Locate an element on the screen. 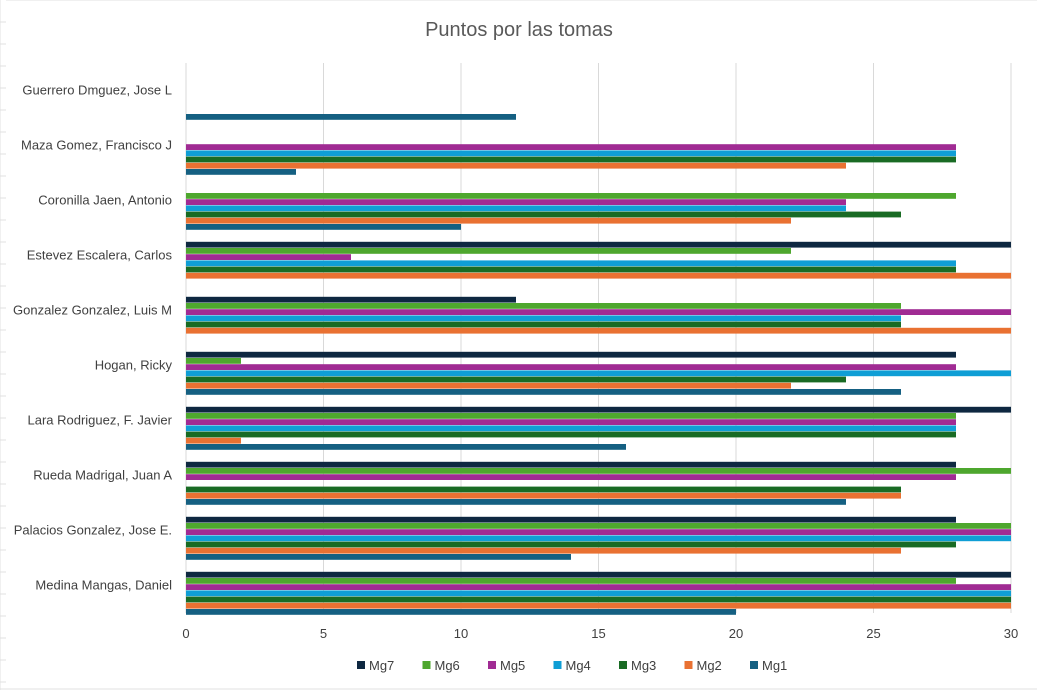 The image size is (1037, 690). x-tick-label: 30 is located at coordinates (1011, 633).